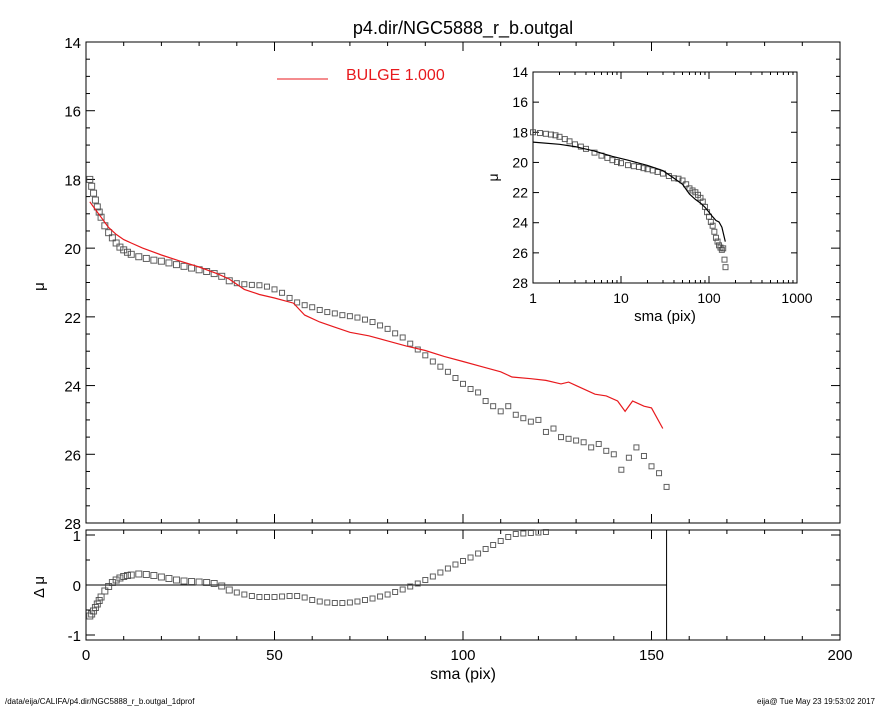  I want to click on legend-label: BULGE 1.000, so click(395, 75).